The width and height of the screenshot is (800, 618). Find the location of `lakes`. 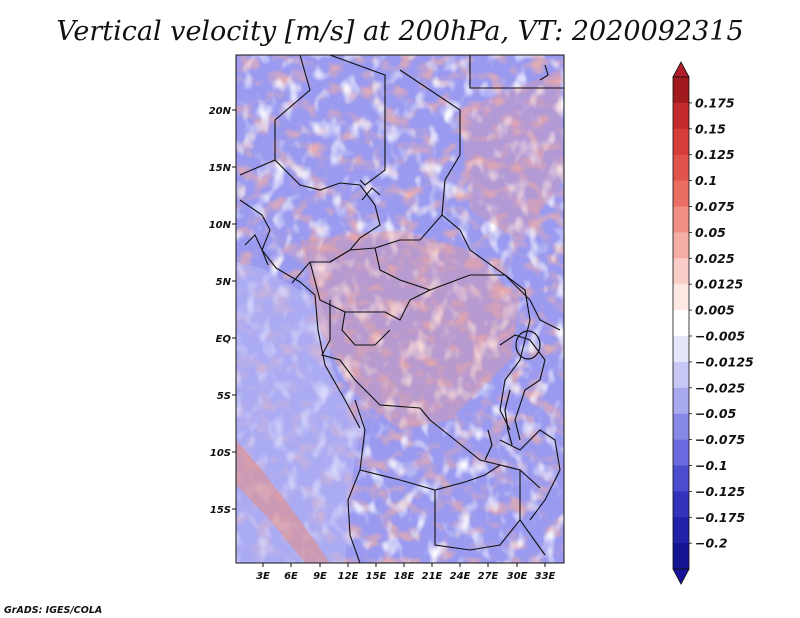

lakes is located at coordinates (512, 395).